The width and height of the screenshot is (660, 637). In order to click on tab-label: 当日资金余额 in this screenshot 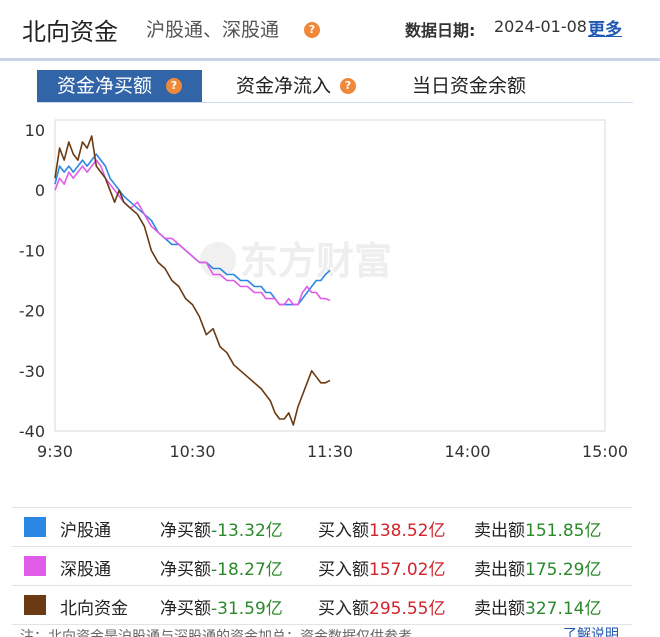, I will do `click(469, 86)`.